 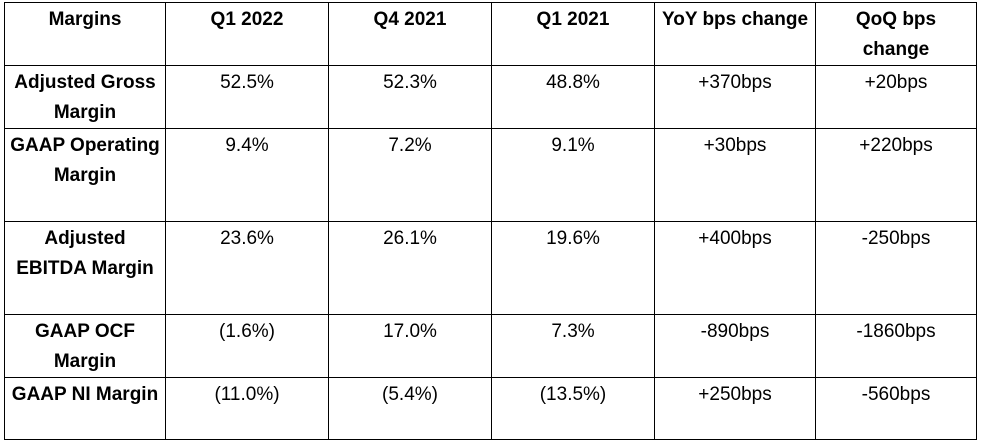 I want to click on table-cell: 7.3%, so click(x=573, y=346).